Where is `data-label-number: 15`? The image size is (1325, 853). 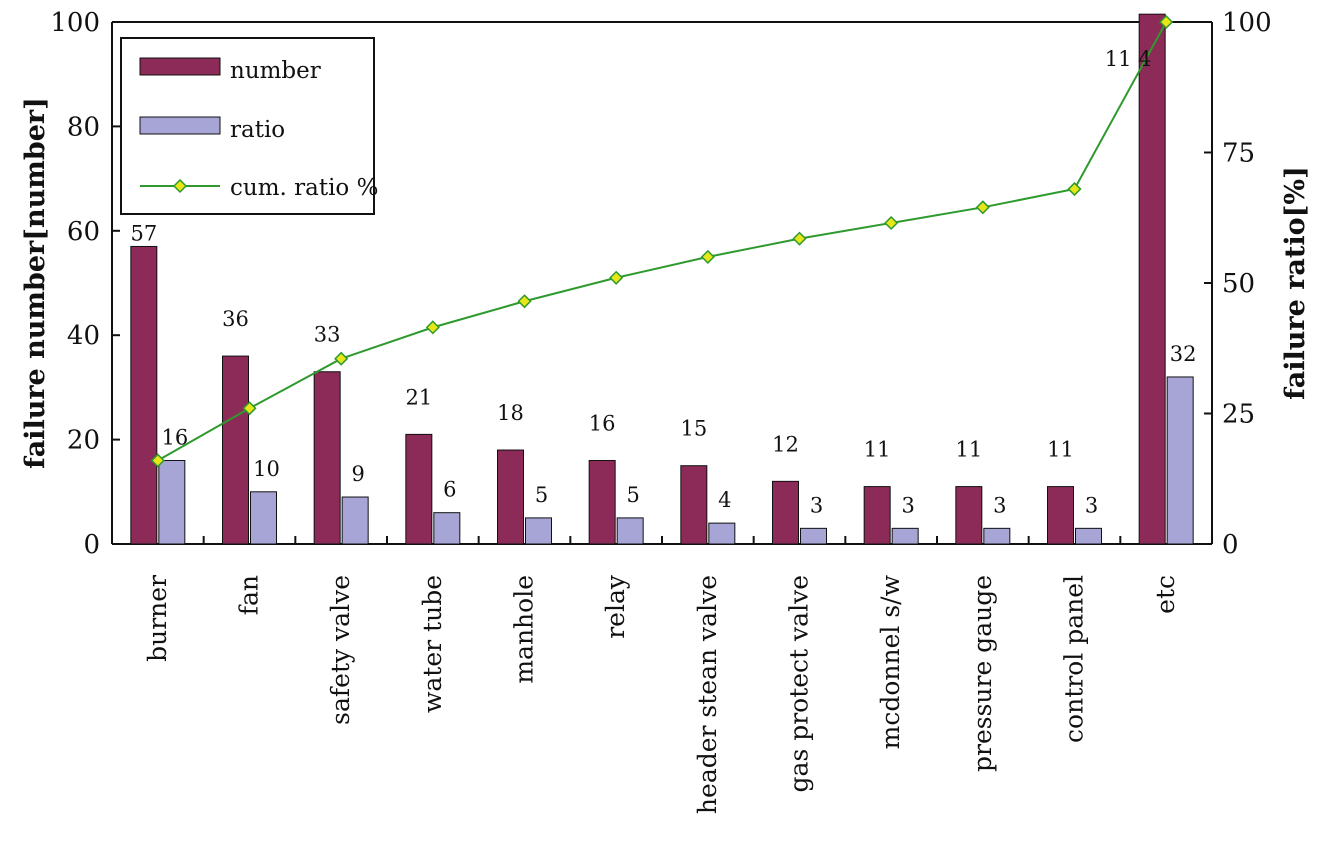
data-label-number: 15 is located at coordinates (693, 429).